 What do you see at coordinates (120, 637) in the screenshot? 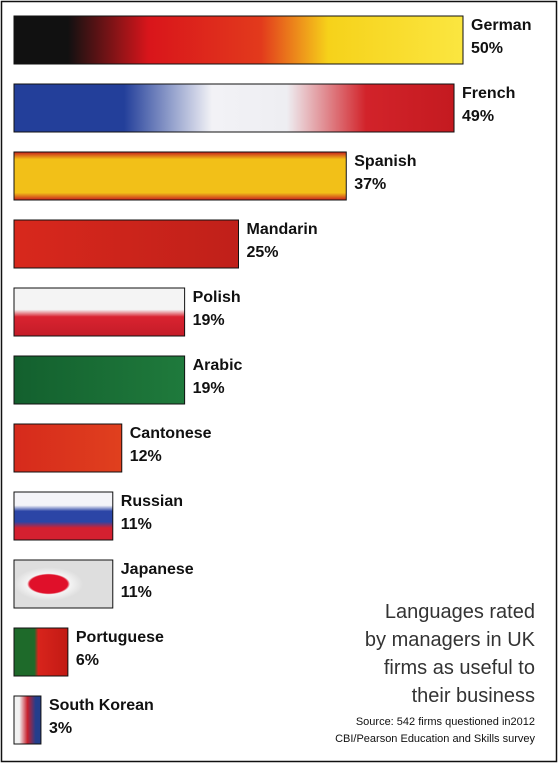
I see `category-label: Portuguese` at bounding box center [120, 637].